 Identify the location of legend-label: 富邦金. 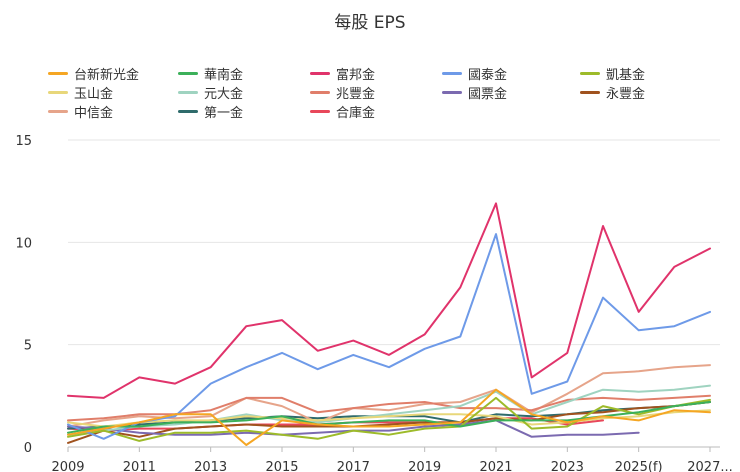
(356, 75).